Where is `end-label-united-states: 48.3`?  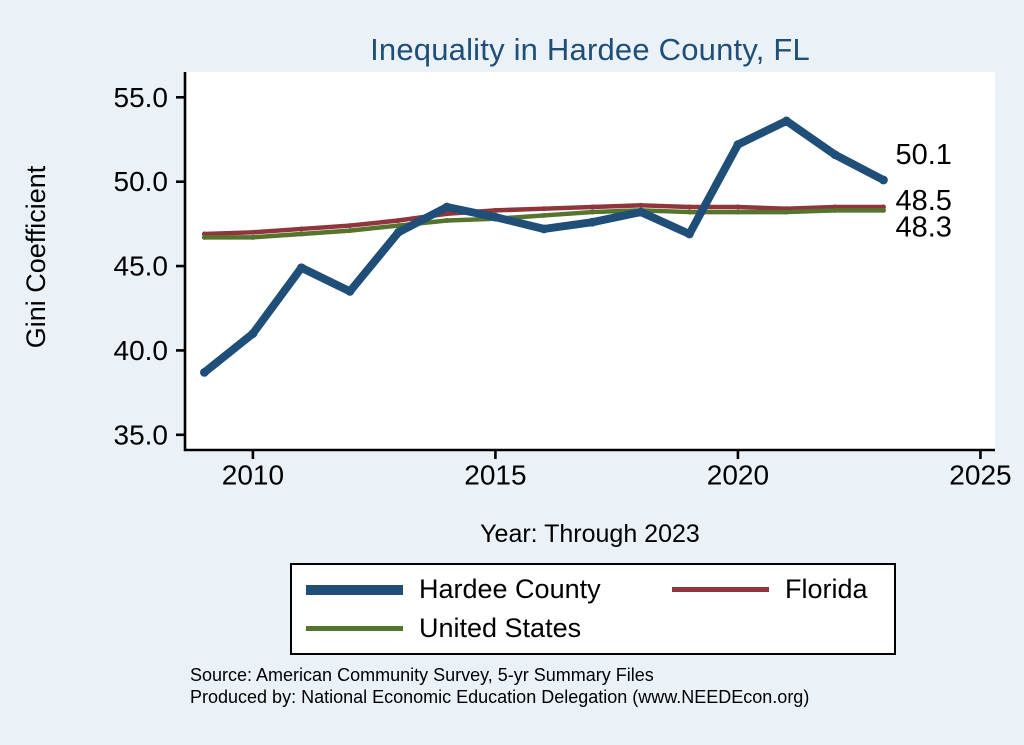 end-label-united-states: 48.3 is located at coordinates (923, 227).